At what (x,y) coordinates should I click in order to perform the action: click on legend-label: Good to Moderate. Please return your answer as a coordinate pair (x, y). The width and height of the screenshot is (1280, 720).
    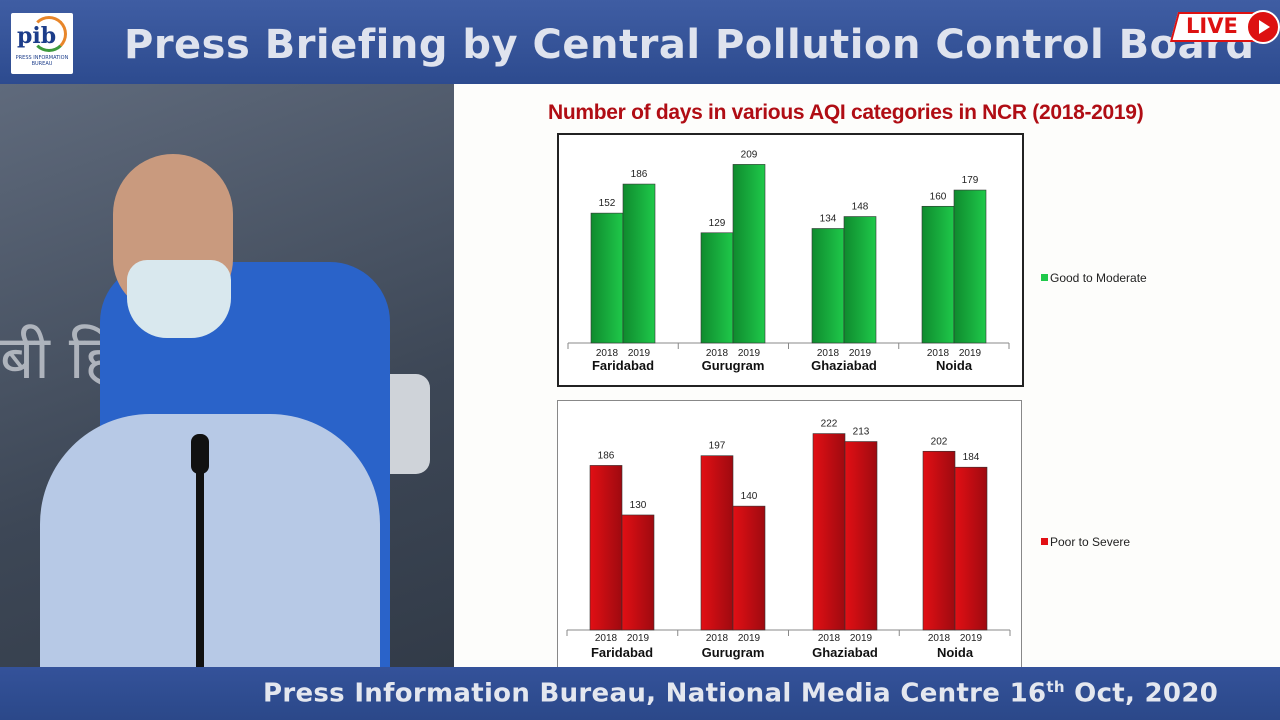
    Looking at the image, I should click on (1098, 278).